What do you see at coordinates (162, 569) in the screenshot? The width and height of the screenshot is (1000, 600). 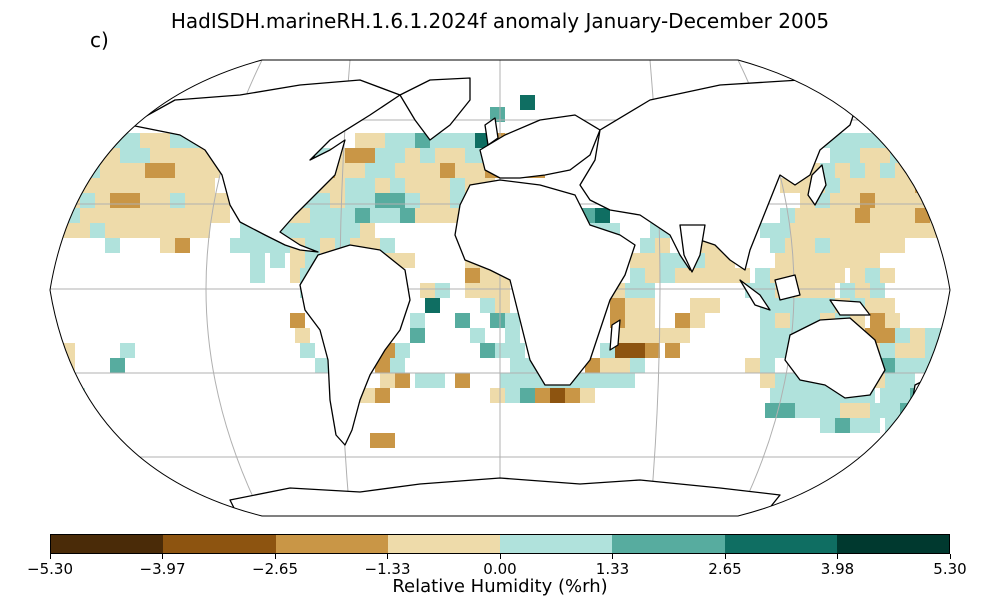 I see `colorbar-tick-label: −3.97` at bounding box center [162, 569].